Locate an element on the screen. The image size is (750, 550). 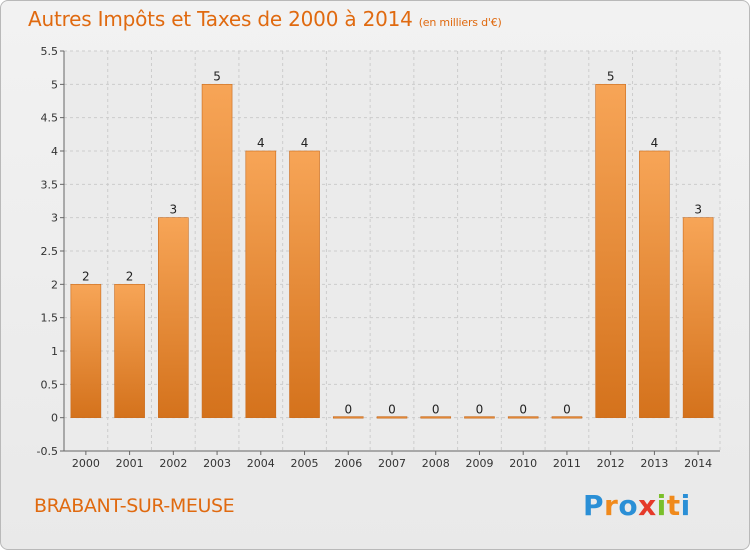
bar-2000 is located at coordinates (86, 351).